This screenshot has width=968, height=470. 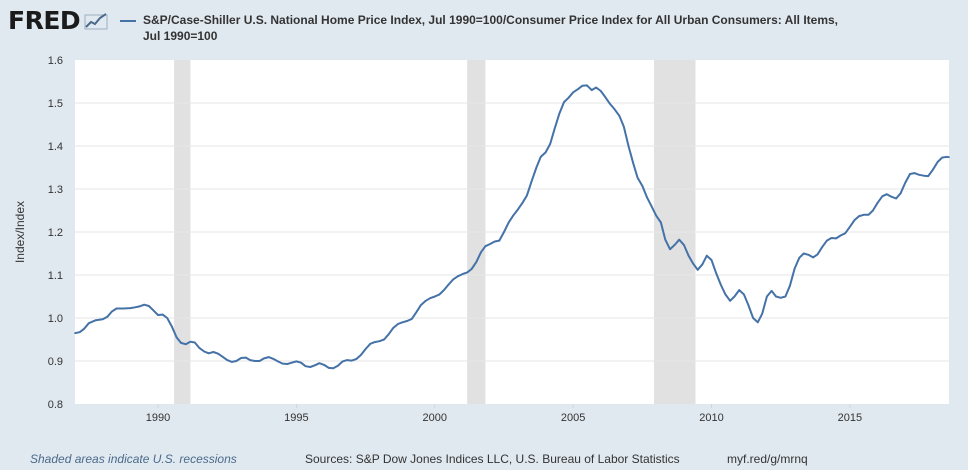 I want to click on x-tick-label: 2000, so click(x=435, y=418).